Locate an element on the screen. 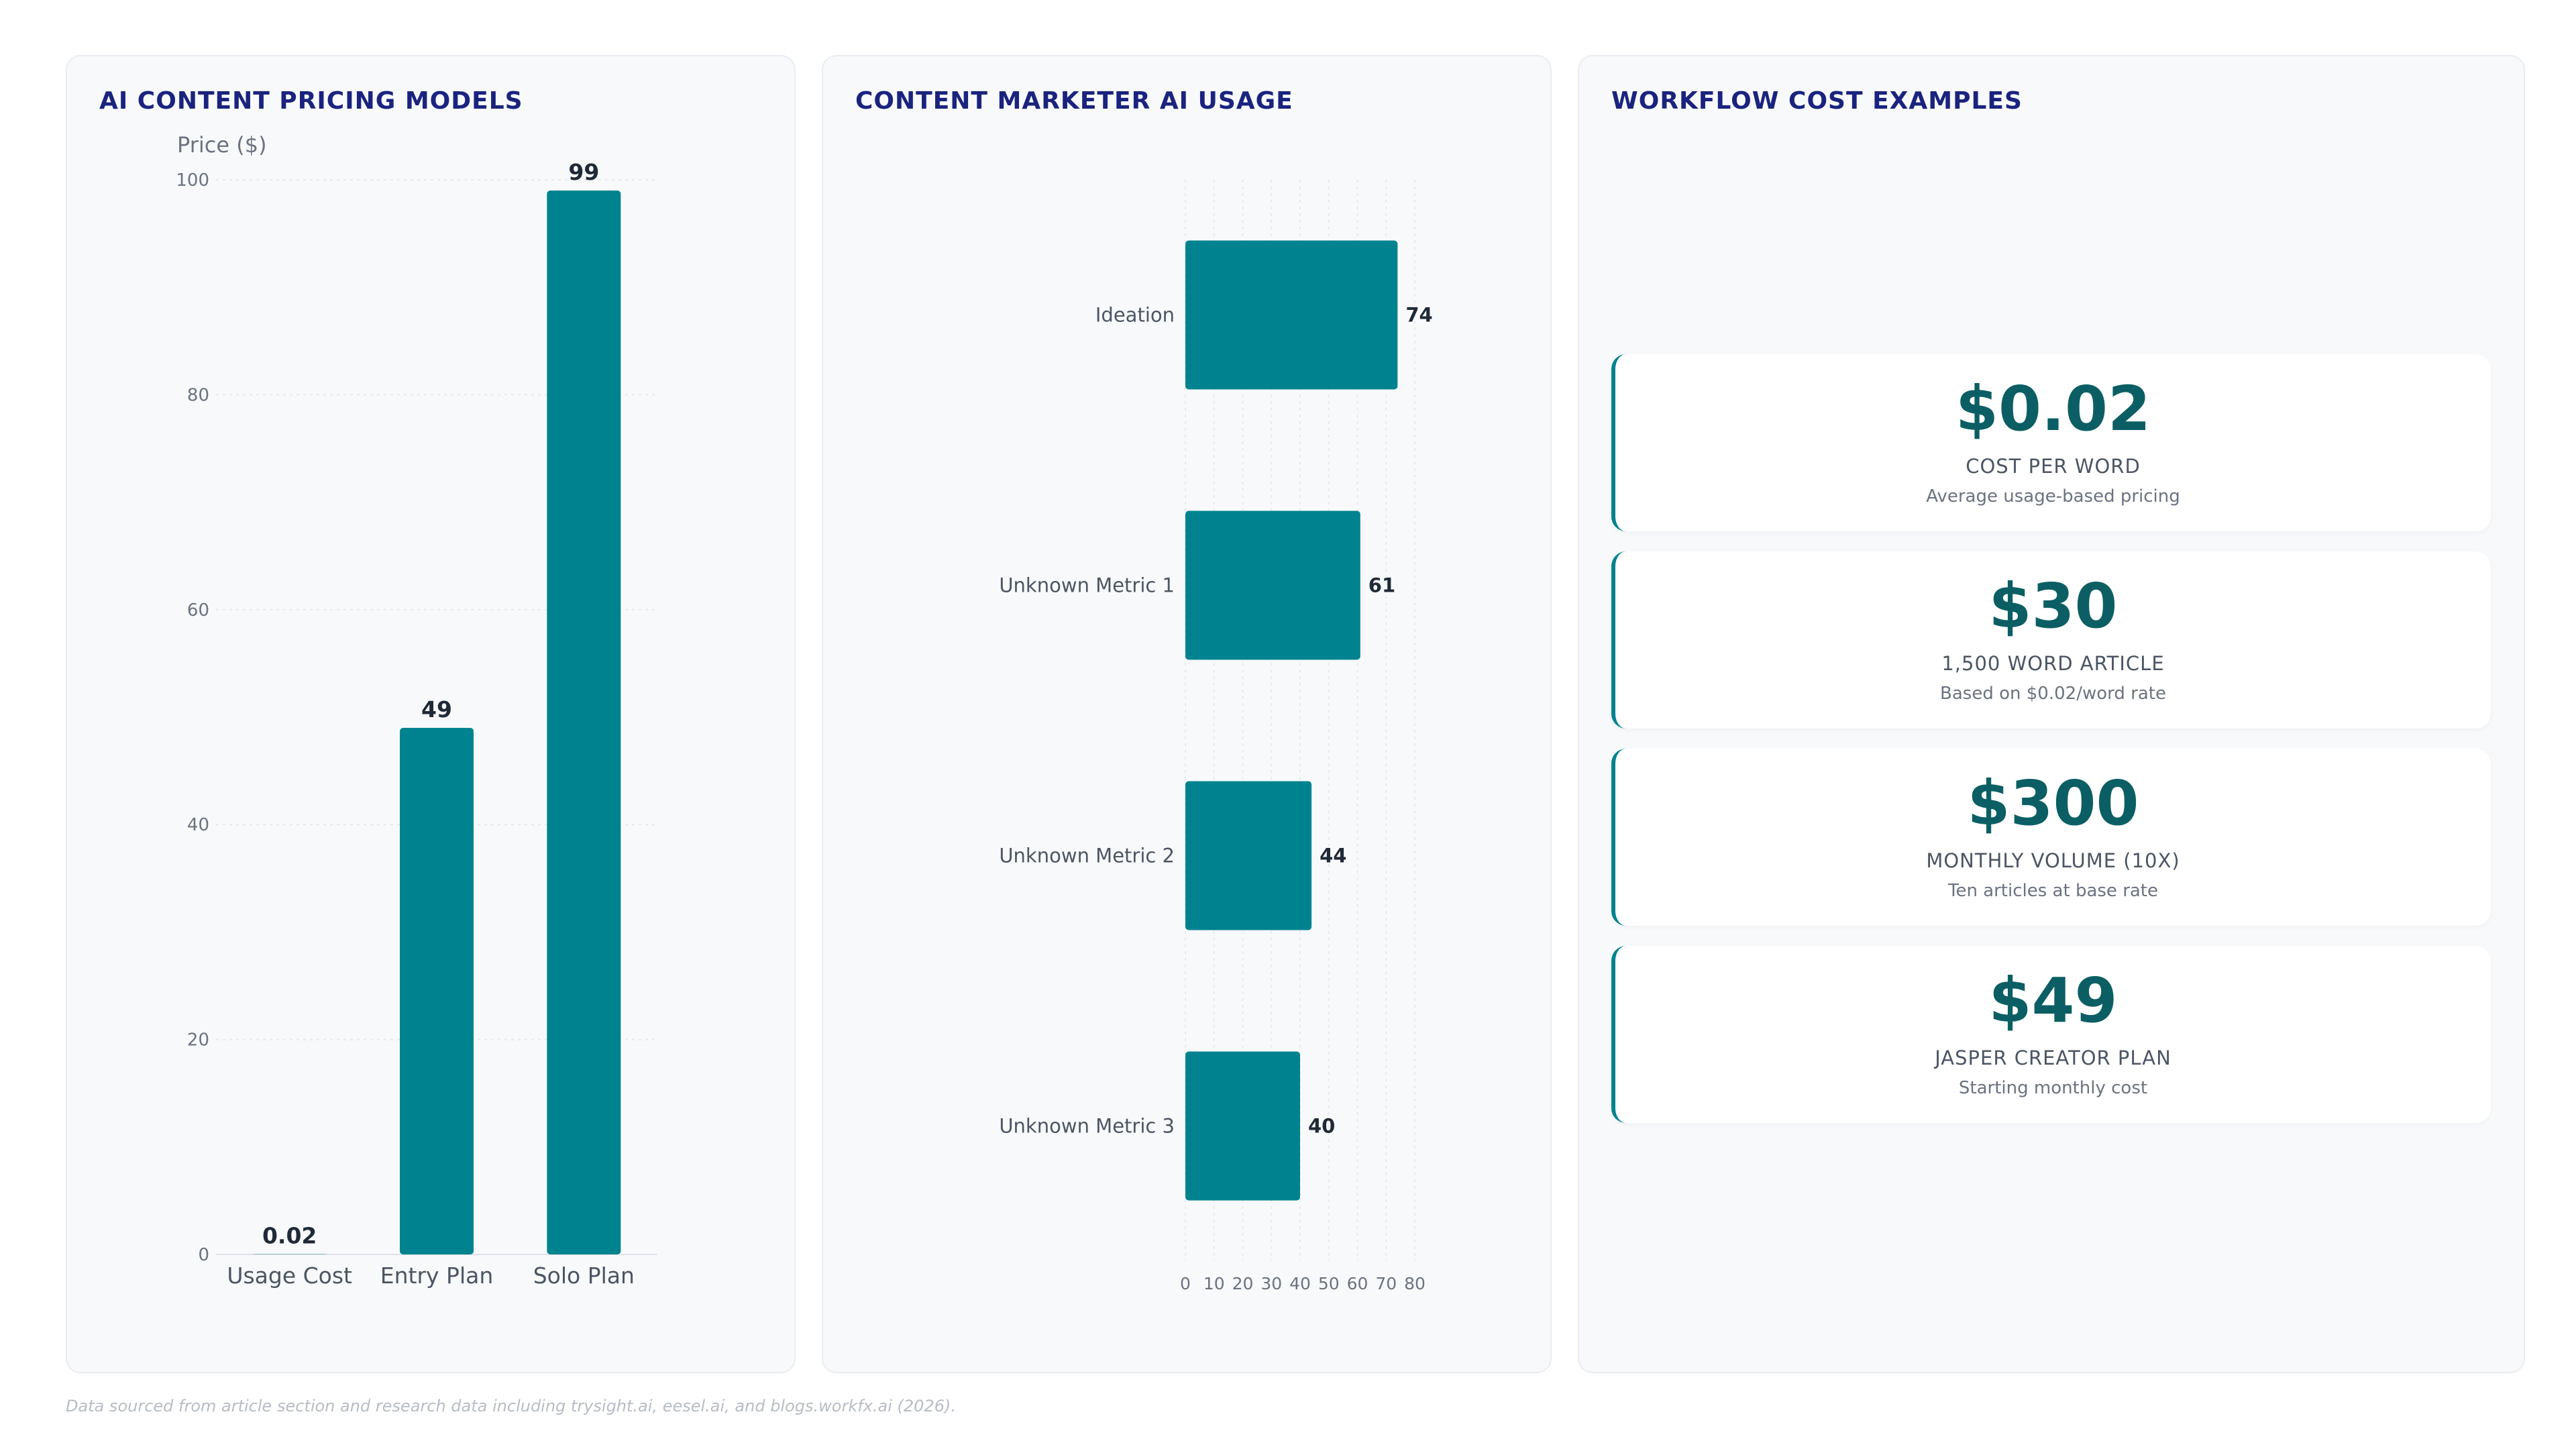  x-category-label: Usage Cost is located at coordinates (289, 1276).